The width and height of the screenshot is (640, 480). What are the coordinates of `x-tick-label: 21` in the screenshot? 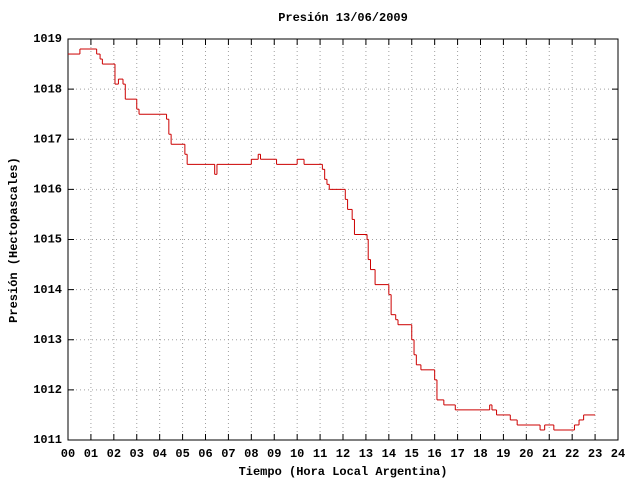 It's located at (549, 454).